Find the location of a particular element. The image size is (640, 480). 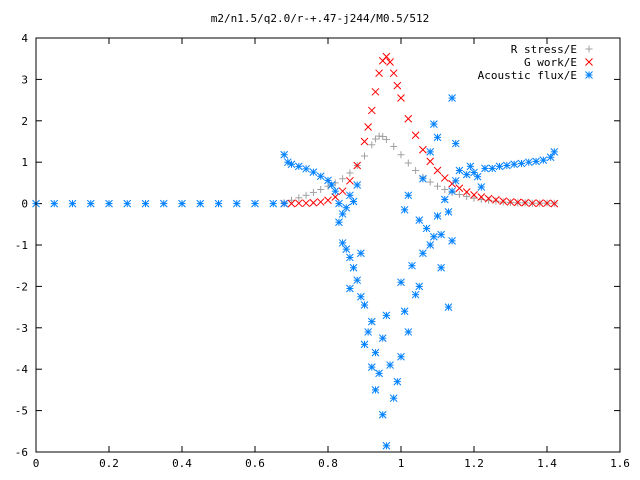

y-tick-label: -3 is located at coordinates (21, 328).